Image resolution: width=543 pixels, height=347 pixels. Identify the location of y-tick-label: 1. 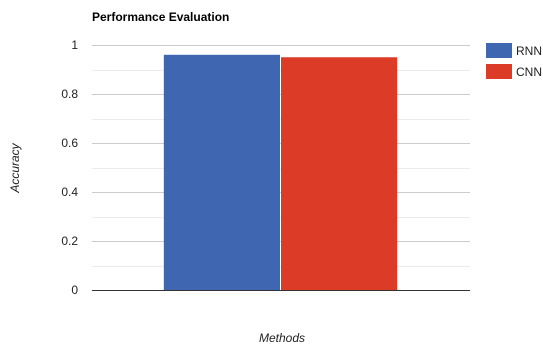
(74, 45).